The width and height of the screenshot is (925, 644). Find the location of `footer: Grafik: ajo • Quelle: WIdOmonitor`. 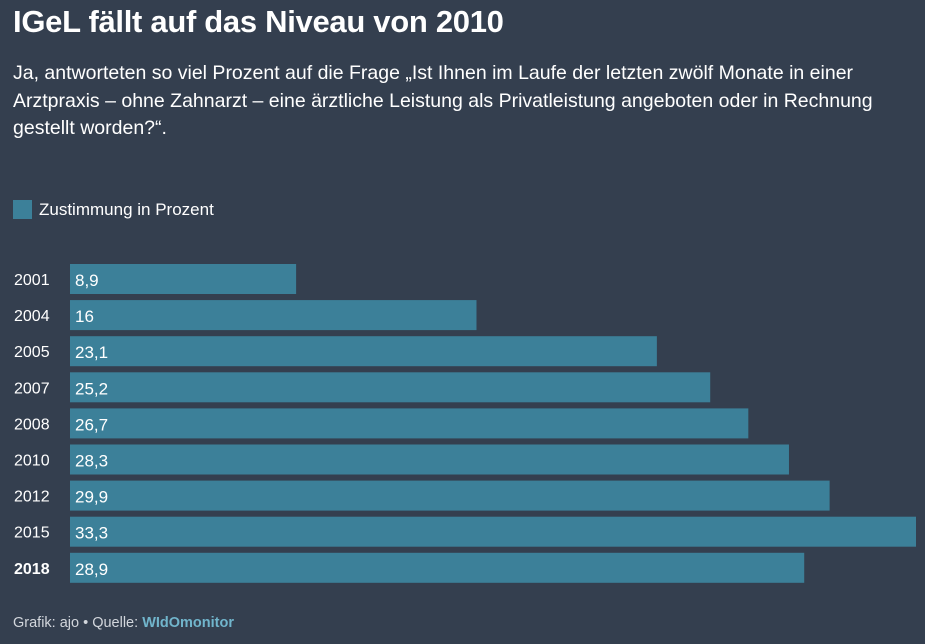

footer: Grafik: ajo • Quelle: WIdOmonitor is located at coordinates (123, 623).